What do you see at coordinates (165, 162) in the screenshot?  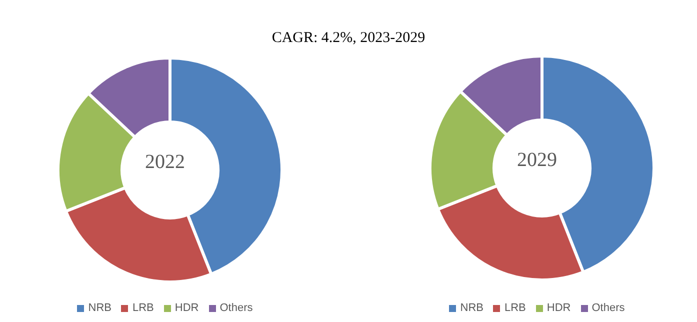 I see `text: 2022` at bounding box center [165, 162].